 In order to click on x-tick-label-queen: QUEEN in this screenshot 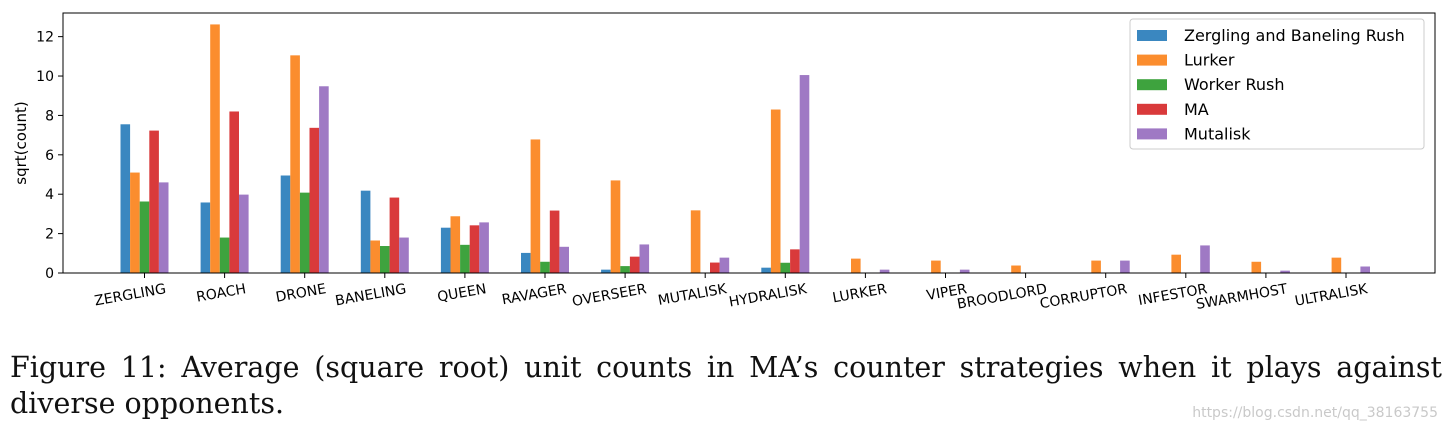, I will do `click(461, 293)`.